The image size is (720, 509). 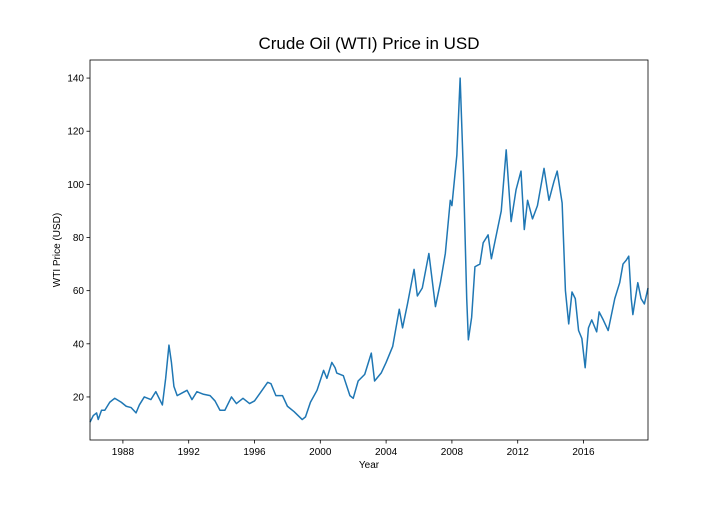 What do you see at coordinates (79, 344) in the screenshot?
I see `y-tick-label: 40` at bounding box center [79, 344].